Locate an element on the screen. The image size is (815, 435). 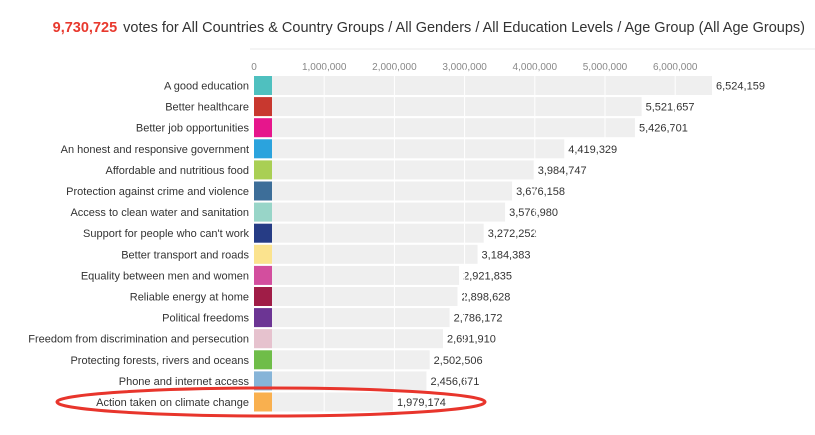
value-label: 1,979,174 is located at coordinates (421, 403).